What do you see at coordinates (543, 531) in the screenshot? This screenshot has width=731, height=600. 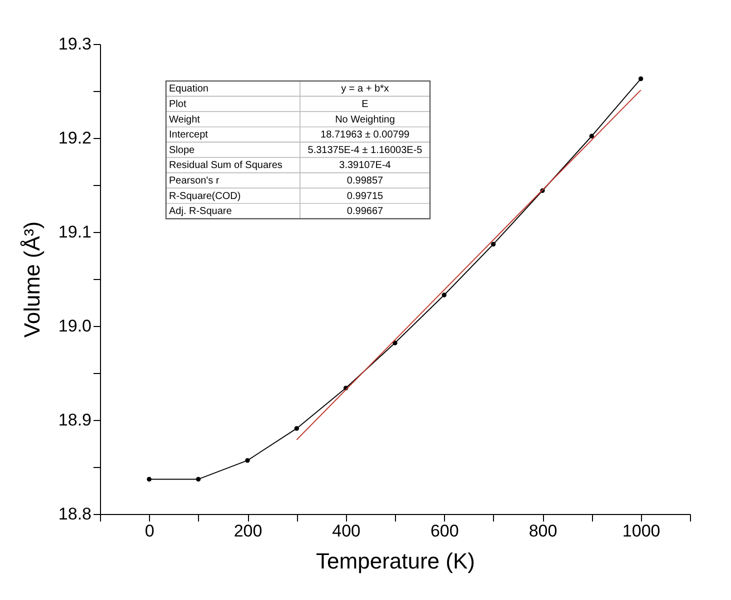 I see `x-tick-label: 800` at bounding box center [543, 531].